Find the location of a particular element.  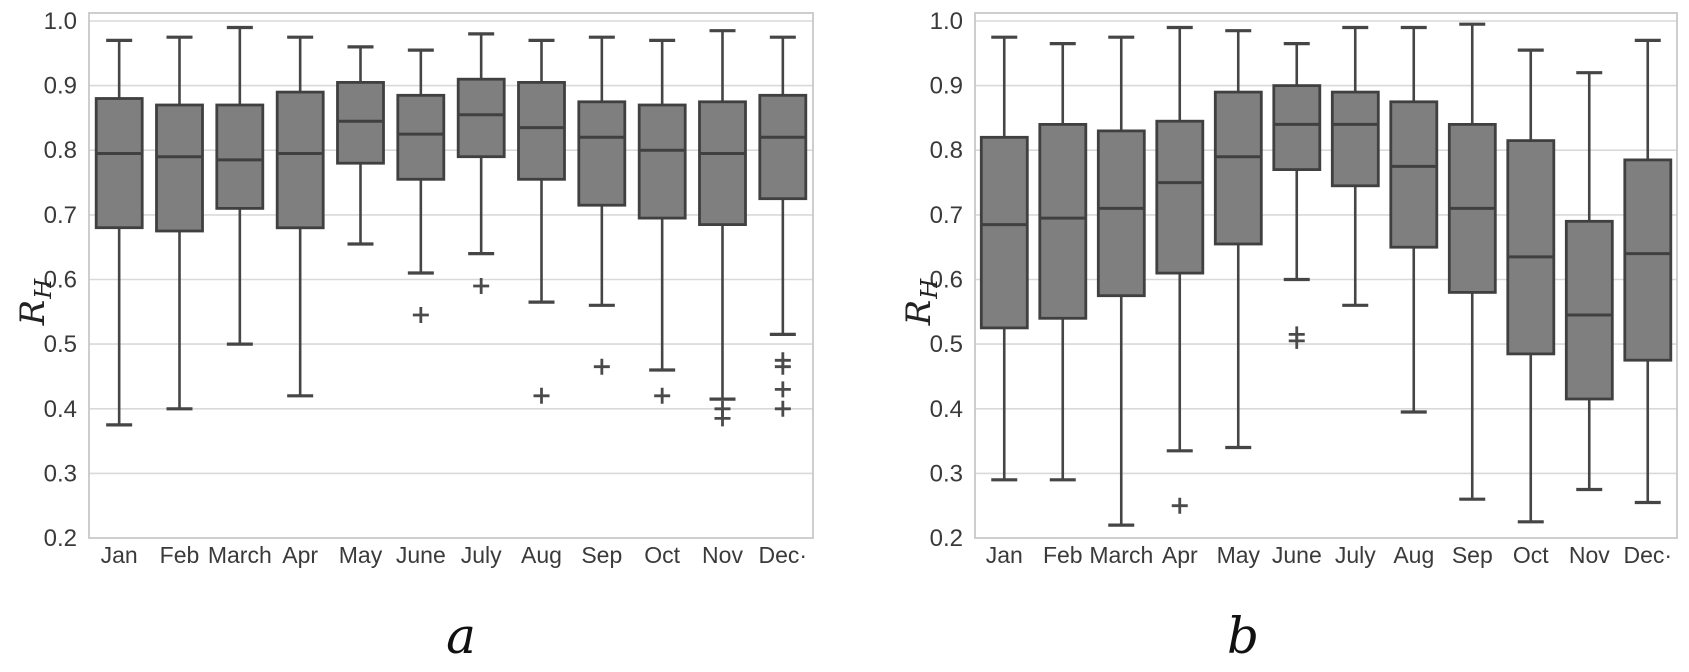

y-tick-label: 0.6 is located at coordinates (60, 280).